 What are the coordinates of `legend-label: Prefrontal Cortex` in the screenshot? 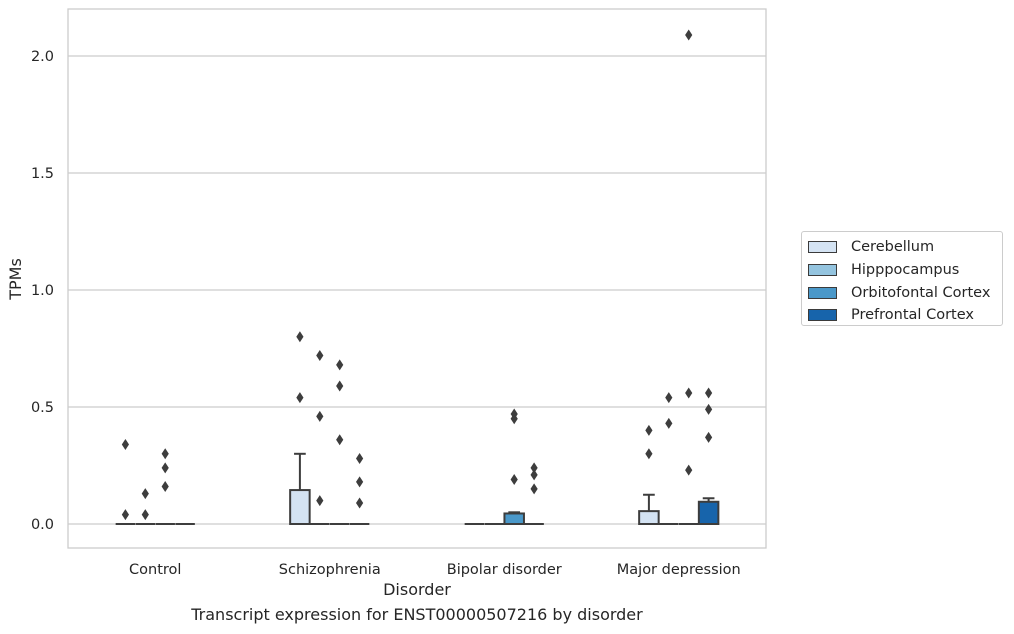 It's located at (912, 315).